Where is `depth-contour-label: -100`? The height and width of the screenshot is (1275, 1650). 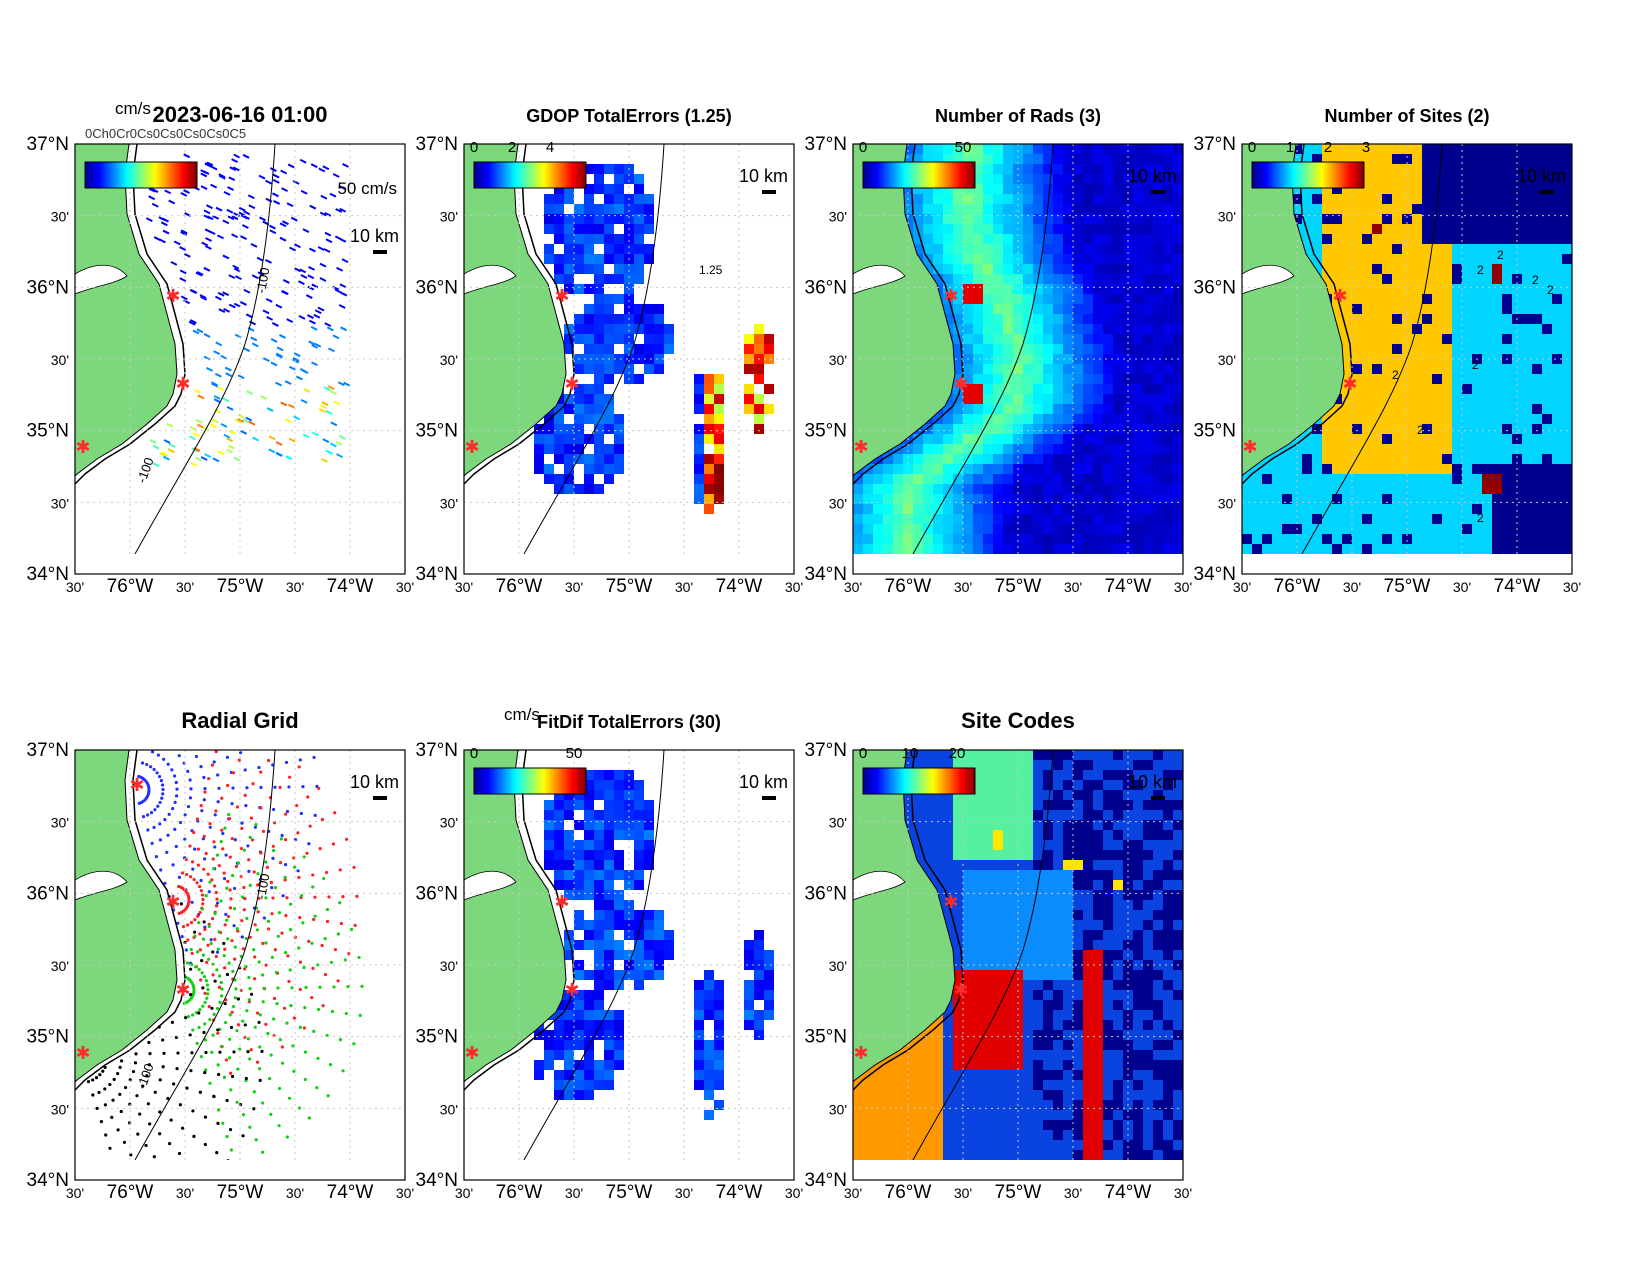 depth-contour-label: -100 is located at coordinates (145, 1076).